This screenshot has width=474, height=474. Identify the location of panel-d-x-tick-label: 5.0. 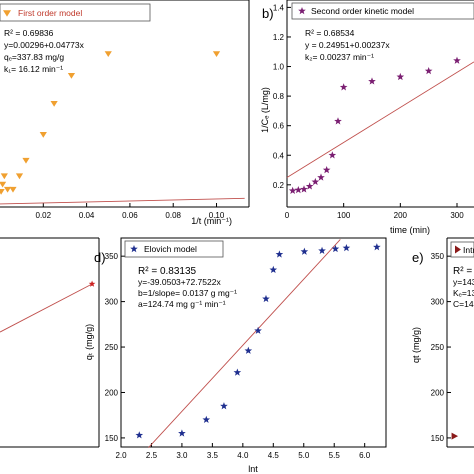
(304, 455).